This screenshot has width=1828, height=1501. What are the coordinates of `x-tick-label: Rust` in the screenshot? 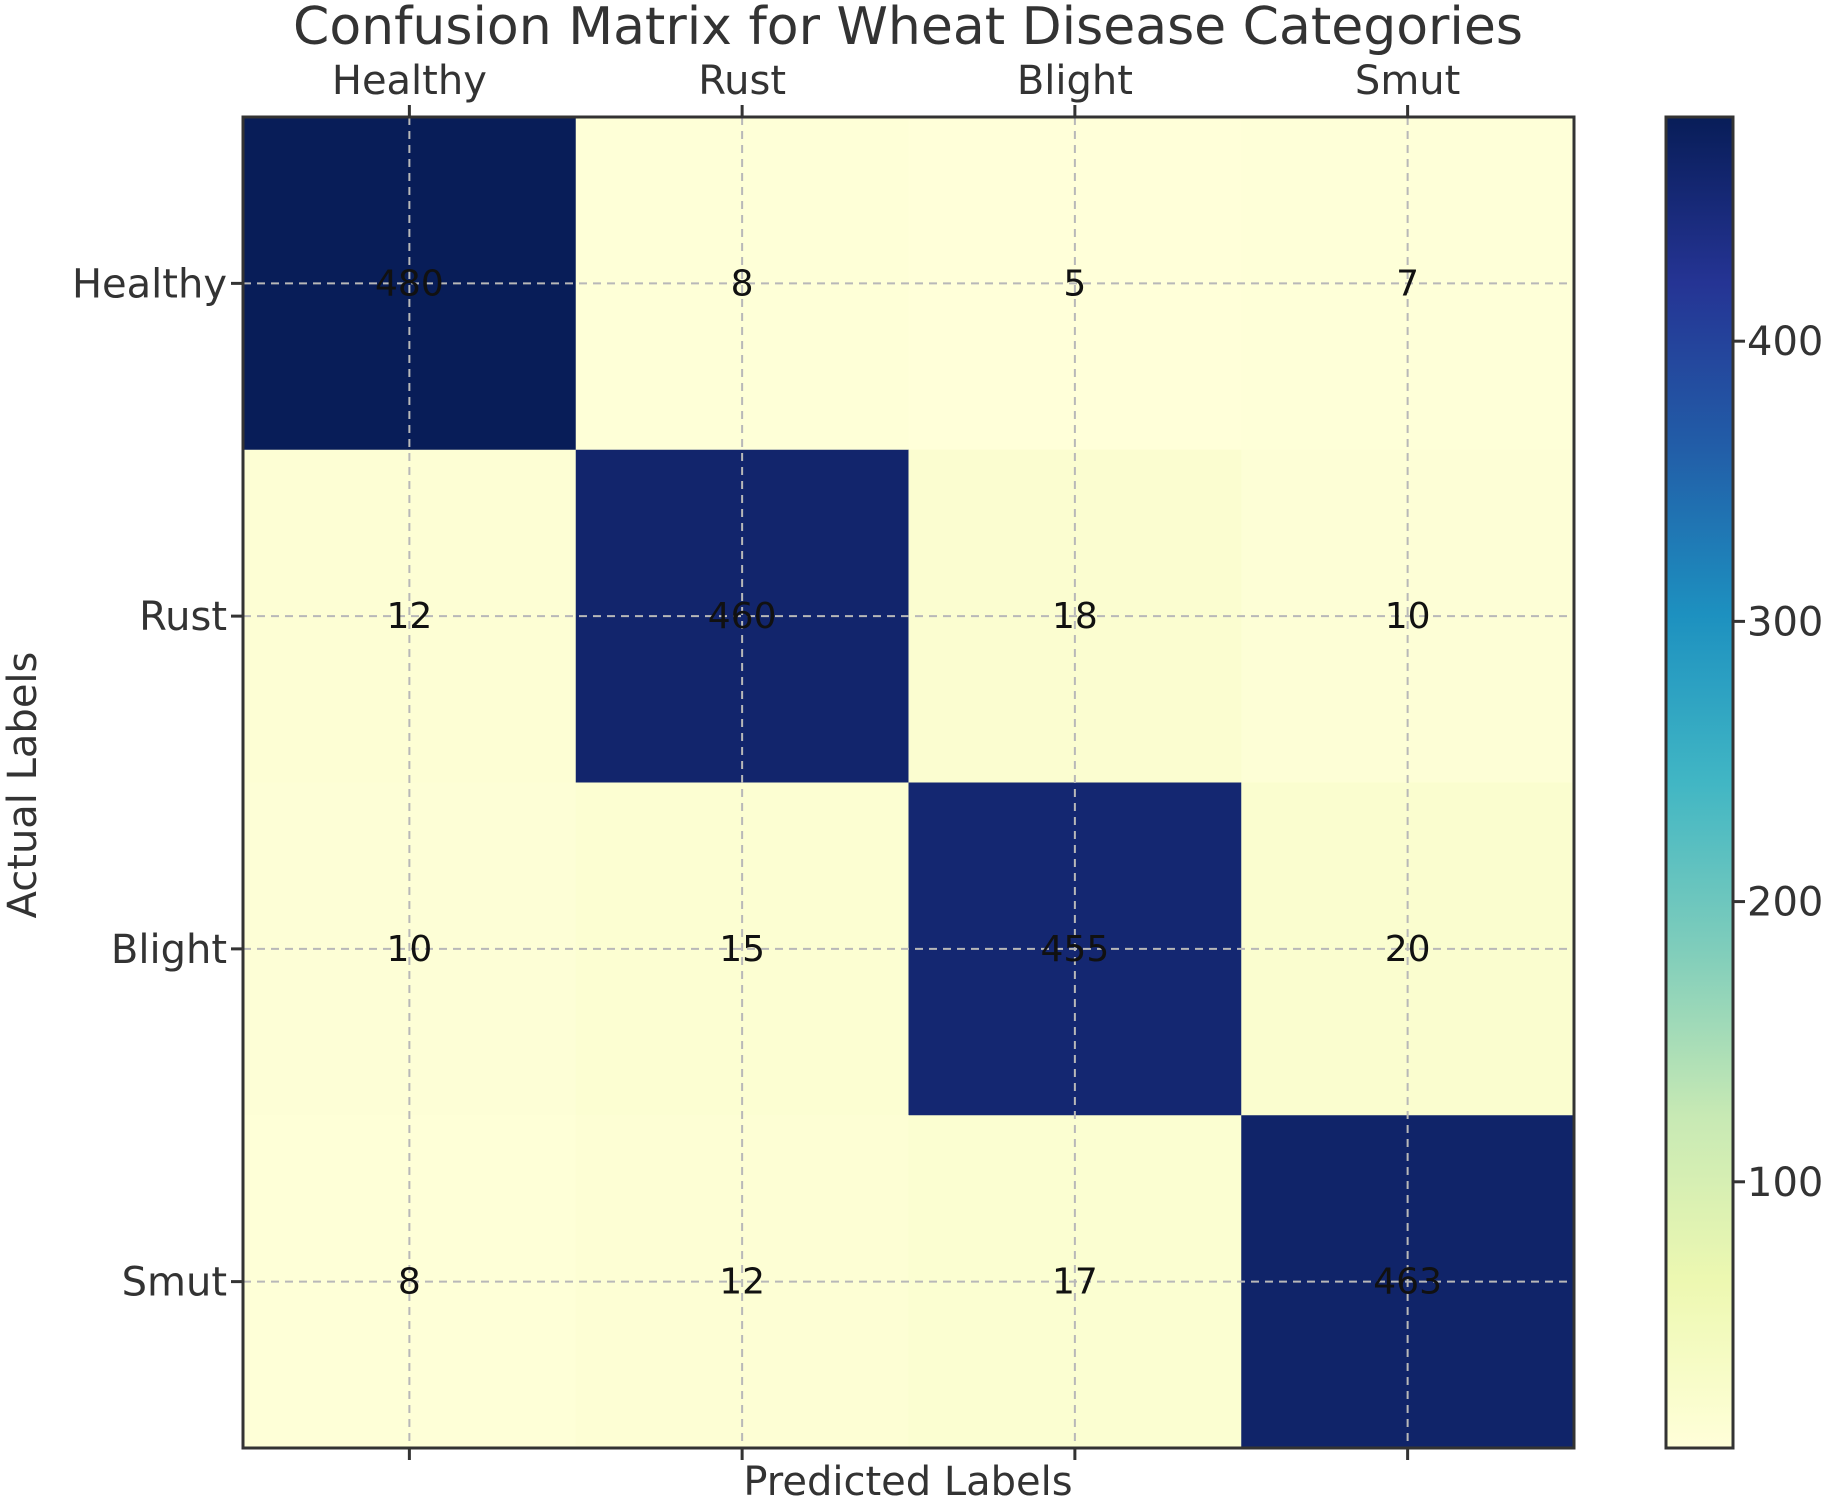 It's located at (742, 81).